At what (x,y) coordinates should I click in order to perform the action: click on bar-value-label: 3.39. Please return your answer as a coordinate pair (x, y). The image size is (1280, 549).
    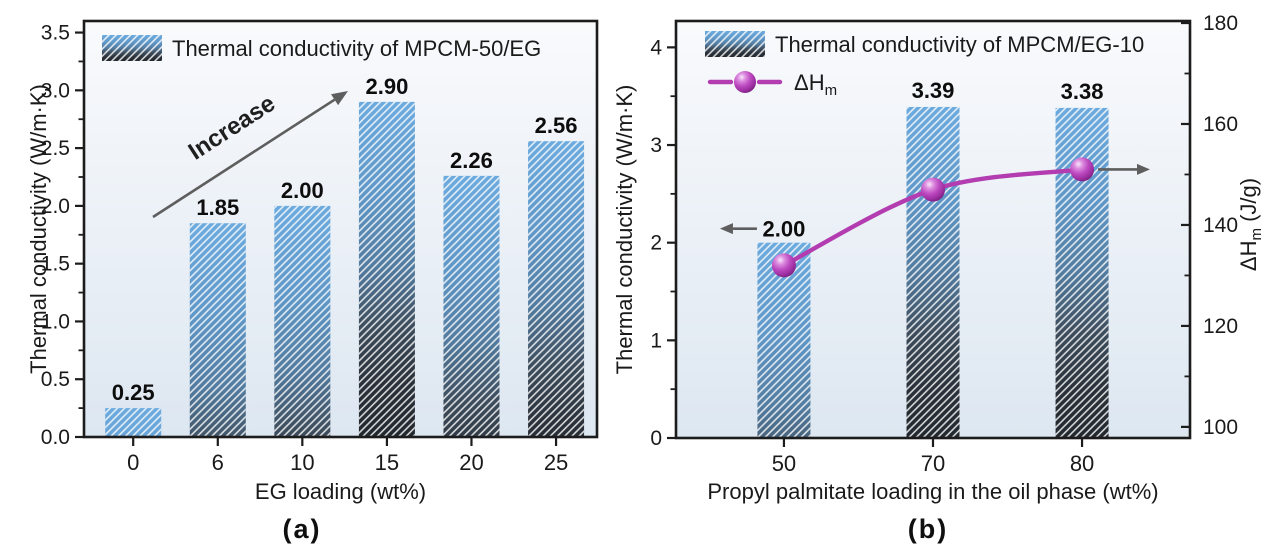
    Looking at the image, I should click on (933, 90).